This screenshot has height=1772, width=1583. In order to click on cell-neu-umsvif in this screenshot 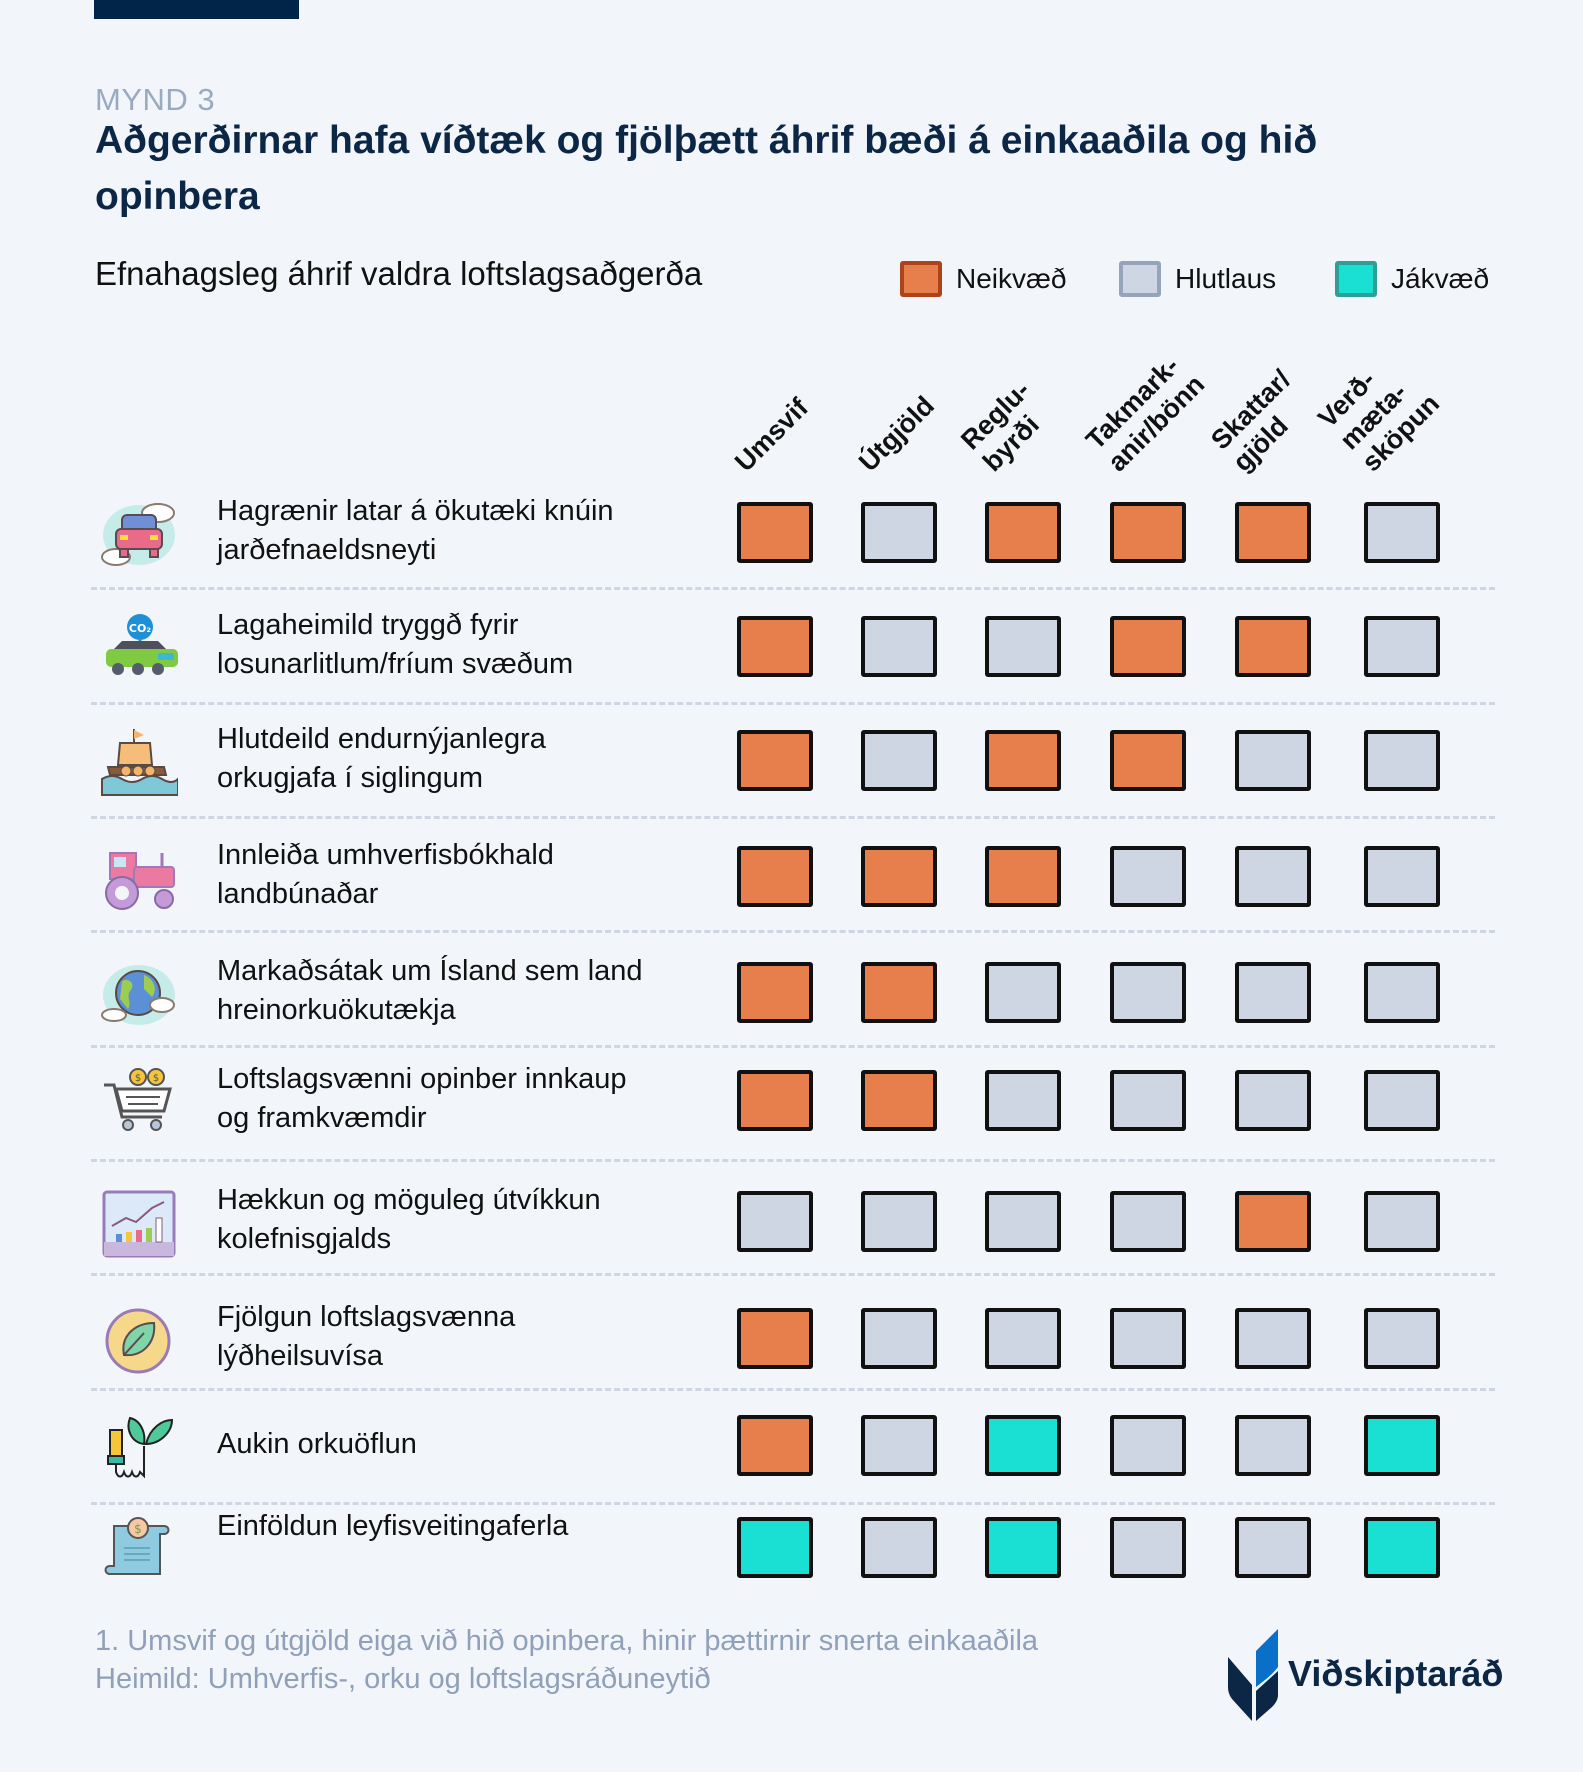, I will do `click(775, 1221)`.